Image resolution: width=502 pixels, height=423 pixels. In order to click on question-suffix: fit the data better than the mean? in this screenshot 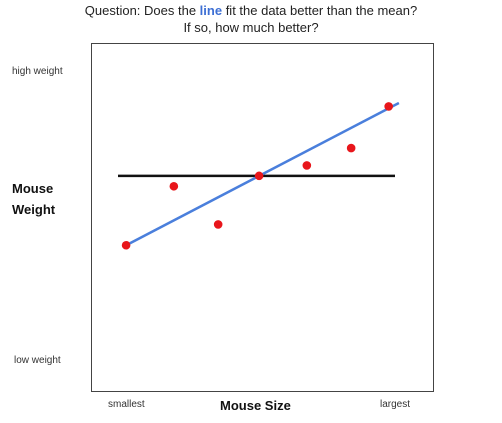, I will do `click(320, 10)`.